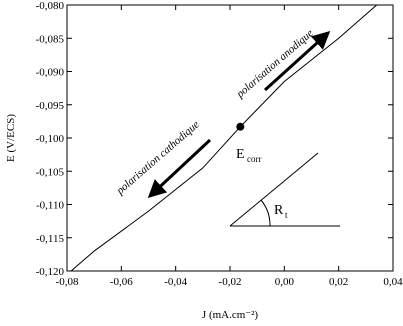 The width and height of the screenshot is (403, 326). What do you see at coordinates (230, 315) in the screenshot?
I see `x-axis-label: J (mA.cm⁻²)` at bounding box center [230, 315].